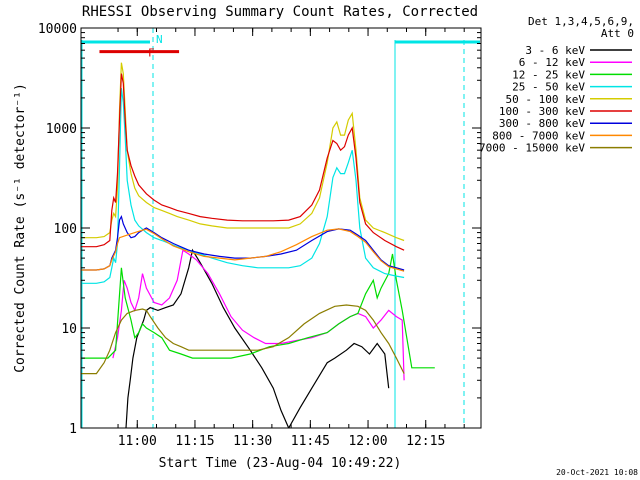  Describe the element at coordinates (73, 429) in the screenshot. I see `y-tick-label: 1` at that location.